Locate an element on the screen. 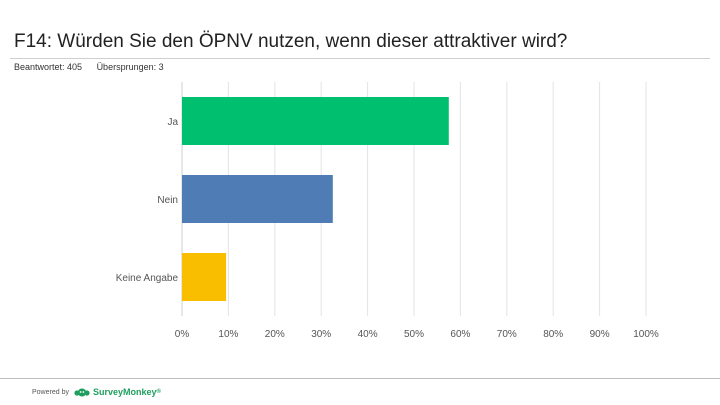  category-label: Keine Angabe is located at coordinates (147, 278).